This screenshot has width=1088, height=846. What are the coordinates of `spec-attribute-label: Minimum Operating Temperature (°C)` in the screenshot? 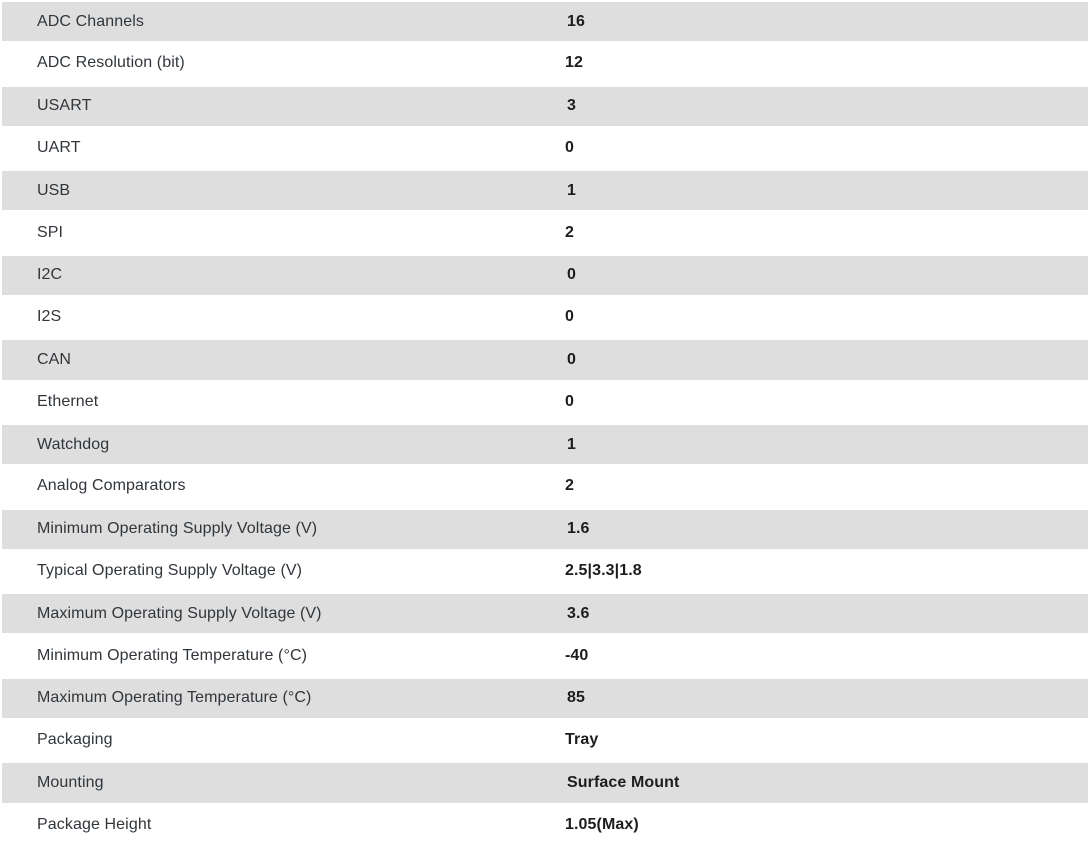 It's located at (172, 655).